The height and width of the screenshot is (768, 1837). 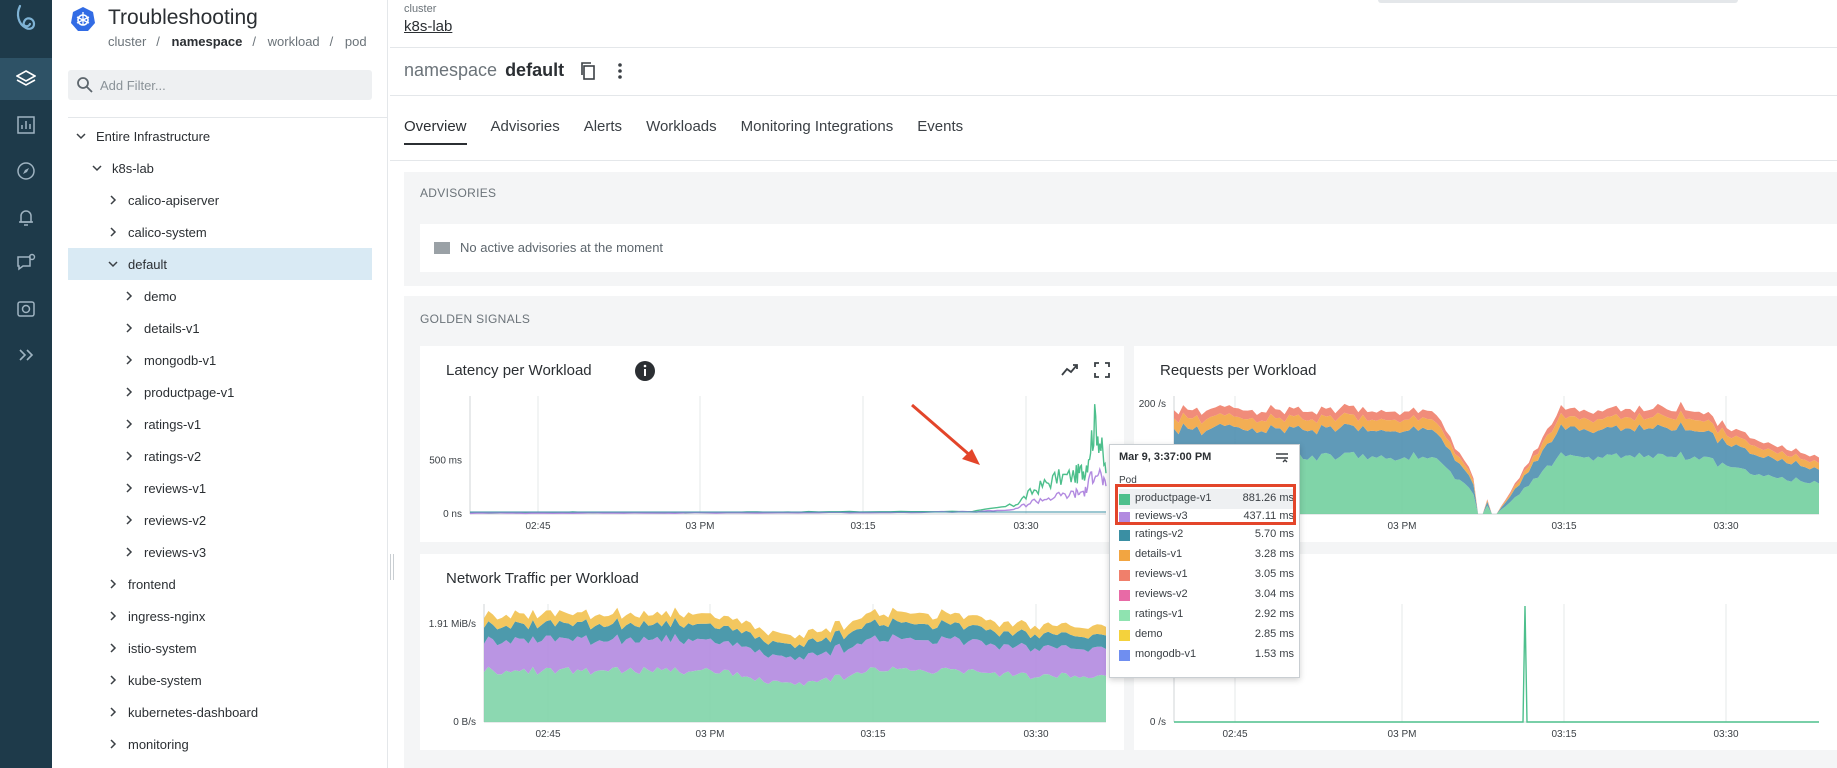 I want to click on tab-overview: Overview, so click(x=435, y=131).